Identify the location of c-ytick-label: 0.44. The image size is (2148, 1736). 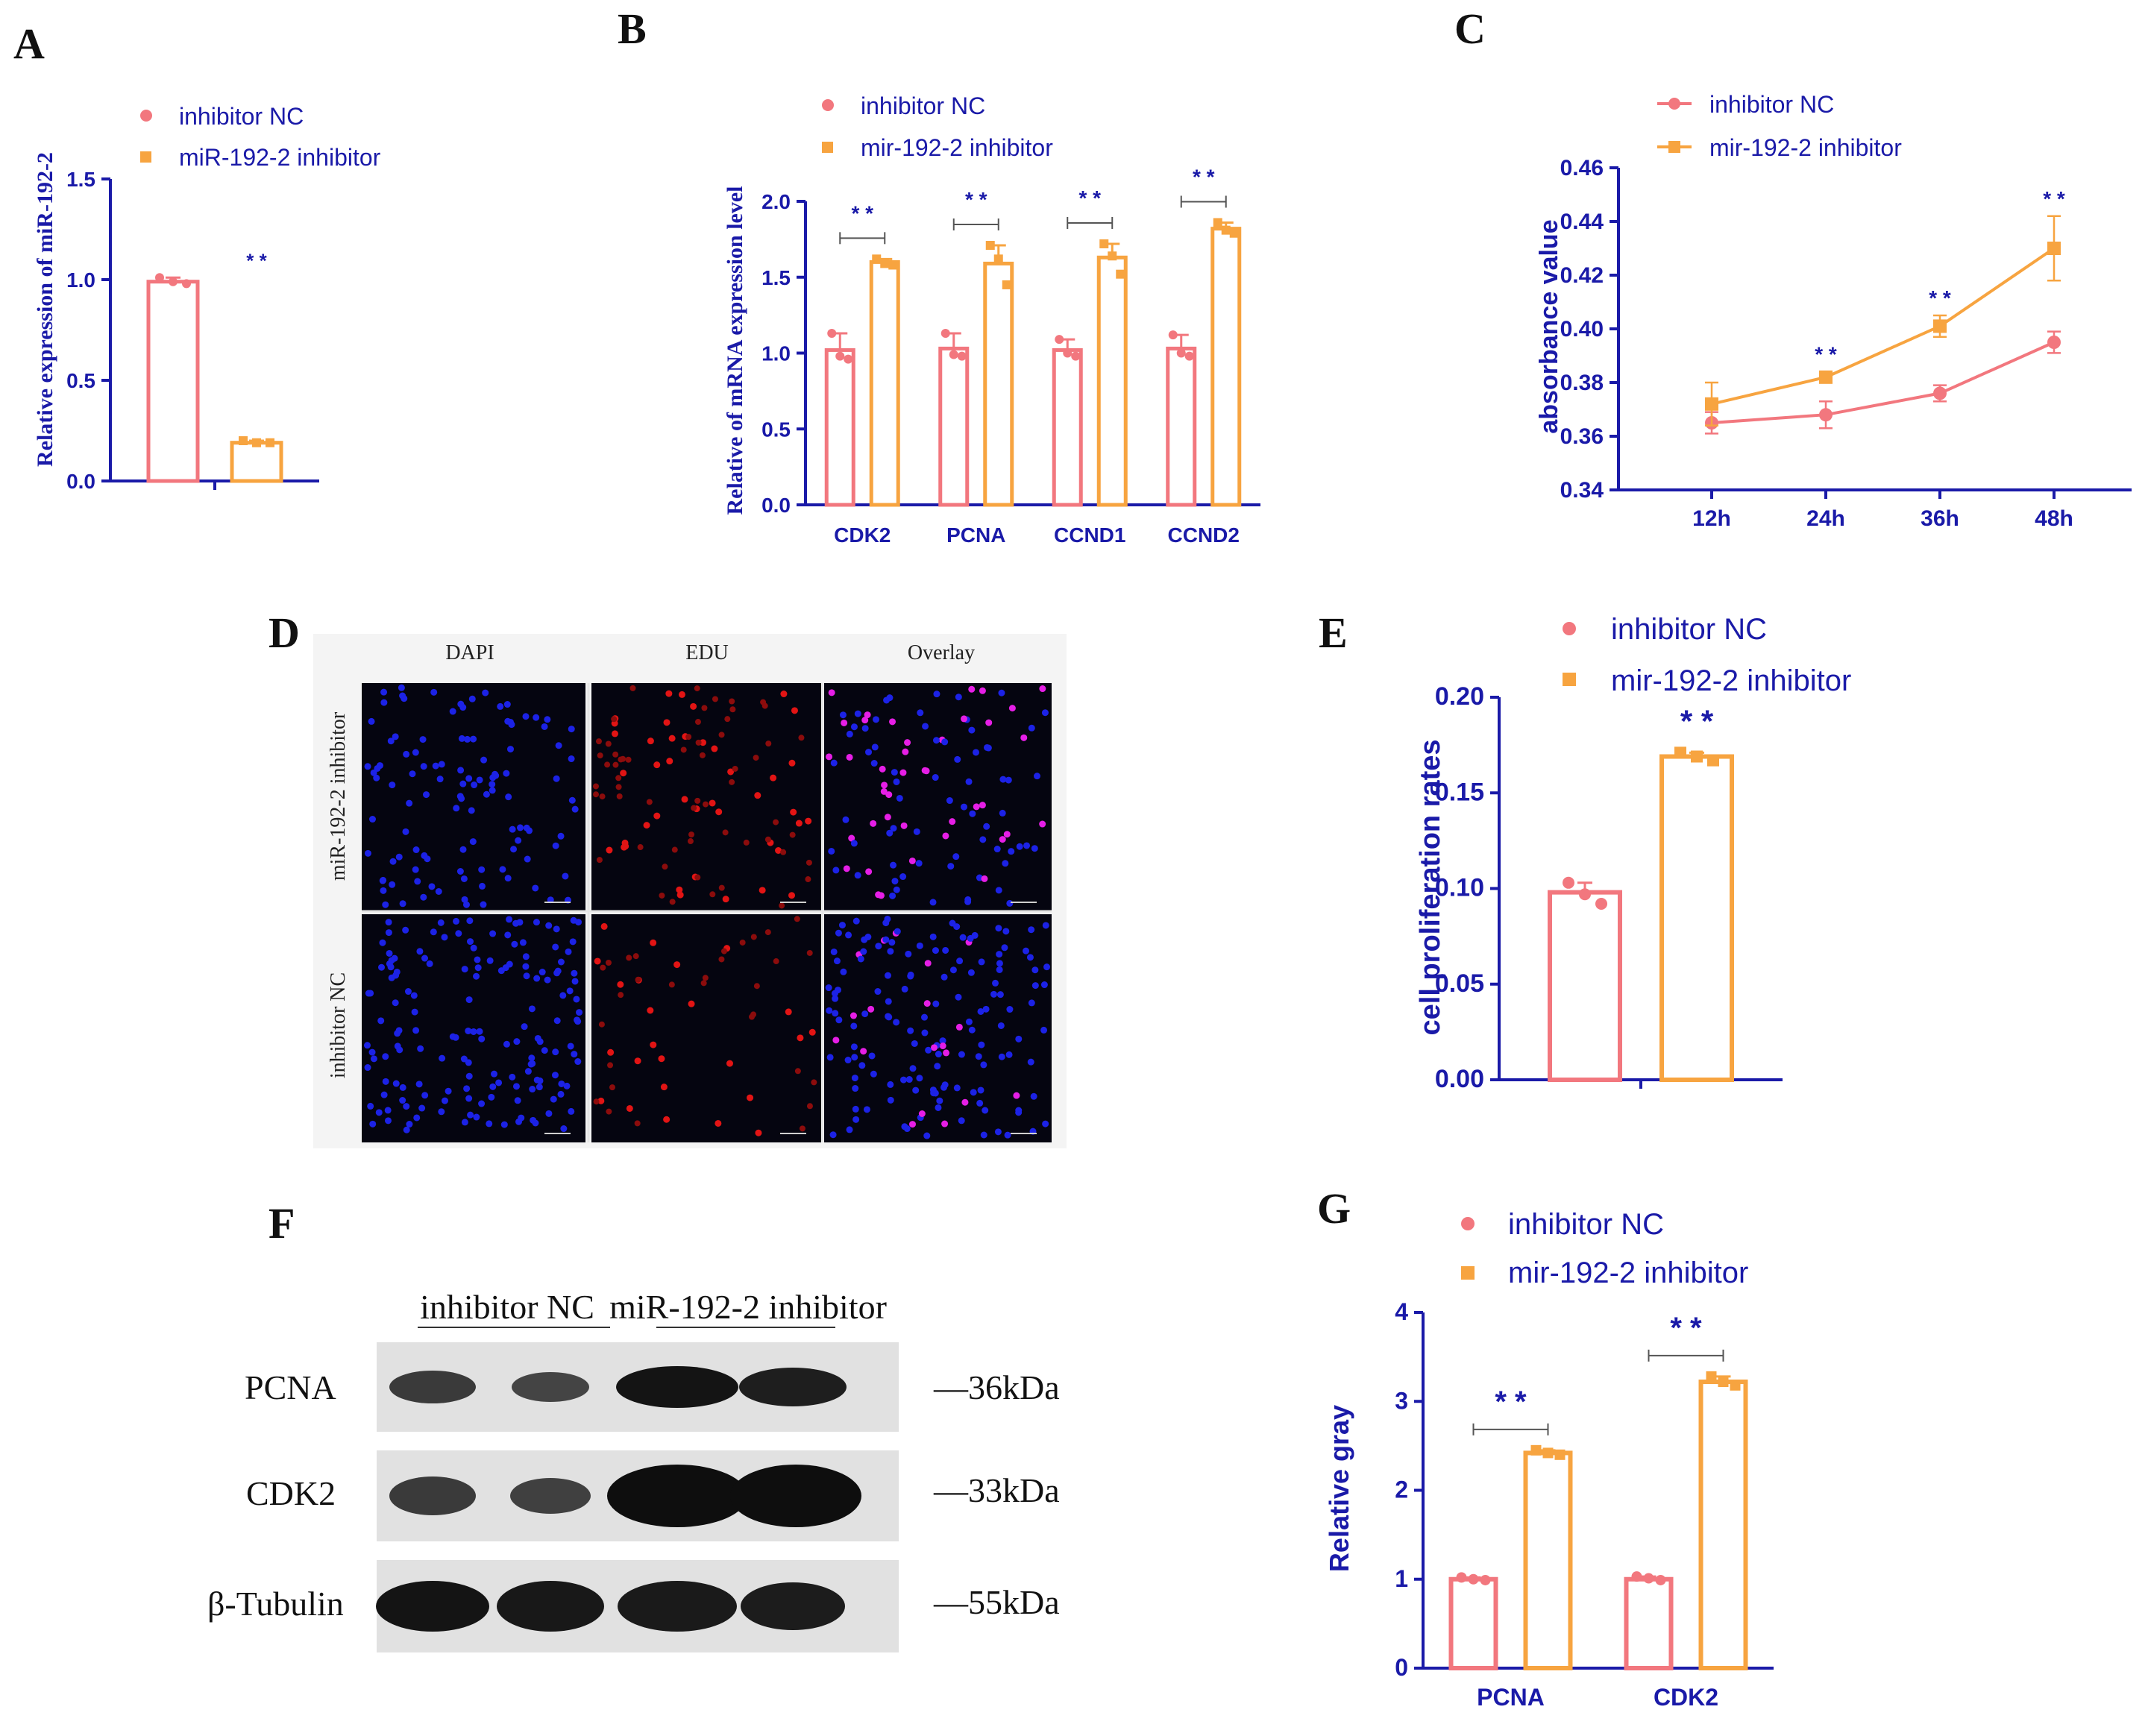
(1582, 222).